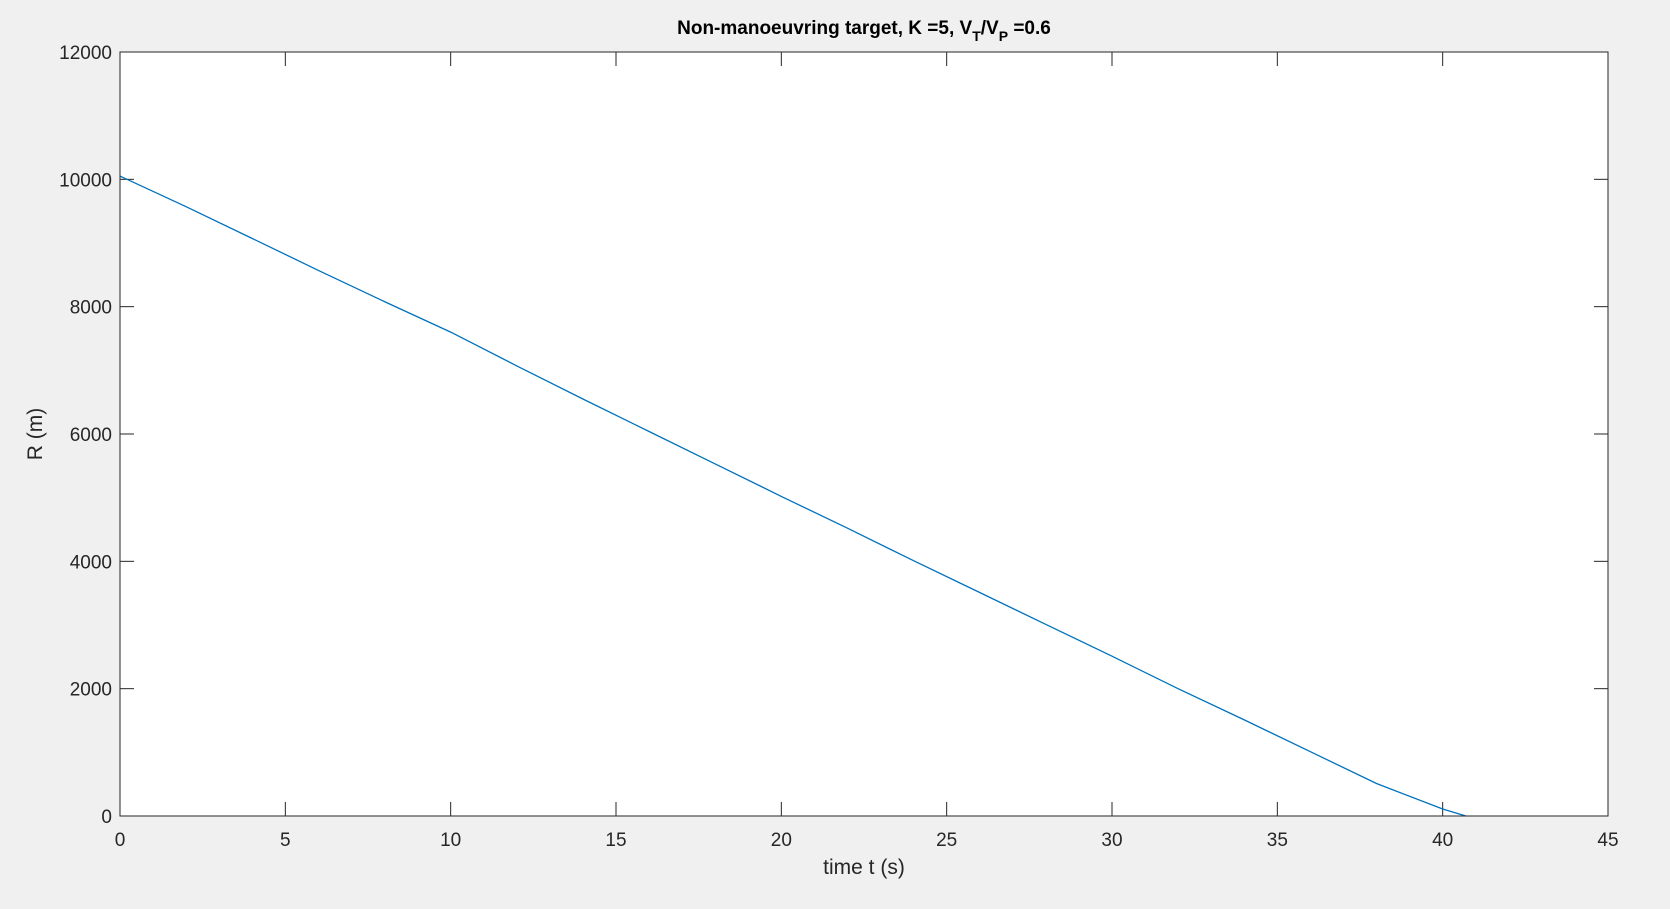  Describe the element at coordinates (85, 180) in the screenshot. I see `y-tick-label: 10000` at that location.